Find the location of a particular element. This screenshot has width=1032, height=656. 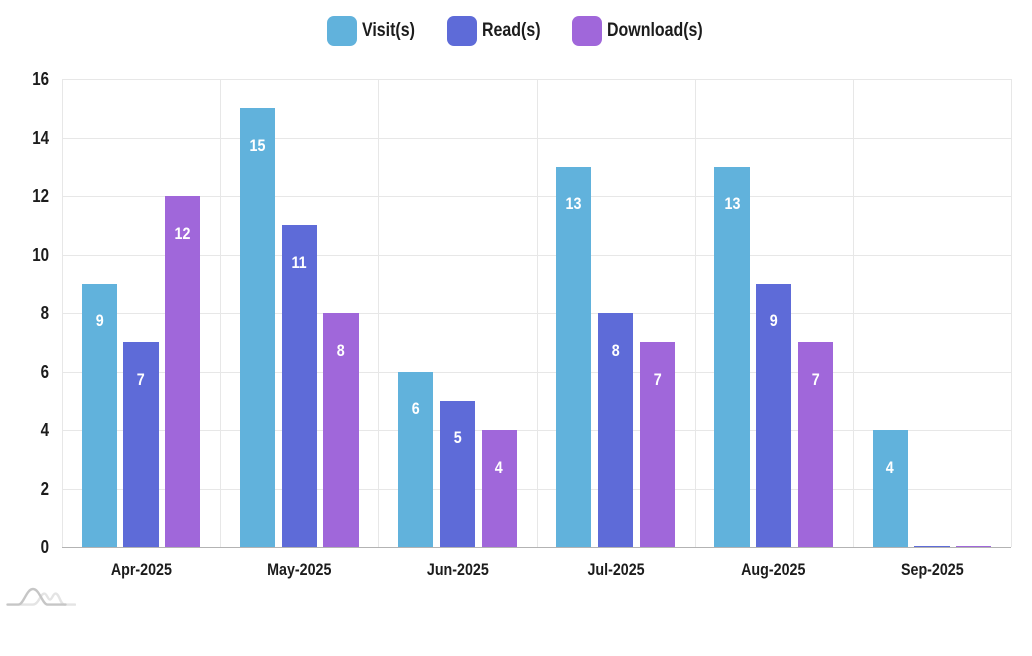

bar-downloads-may-2025: 8 is located at coordinates (341, 430).